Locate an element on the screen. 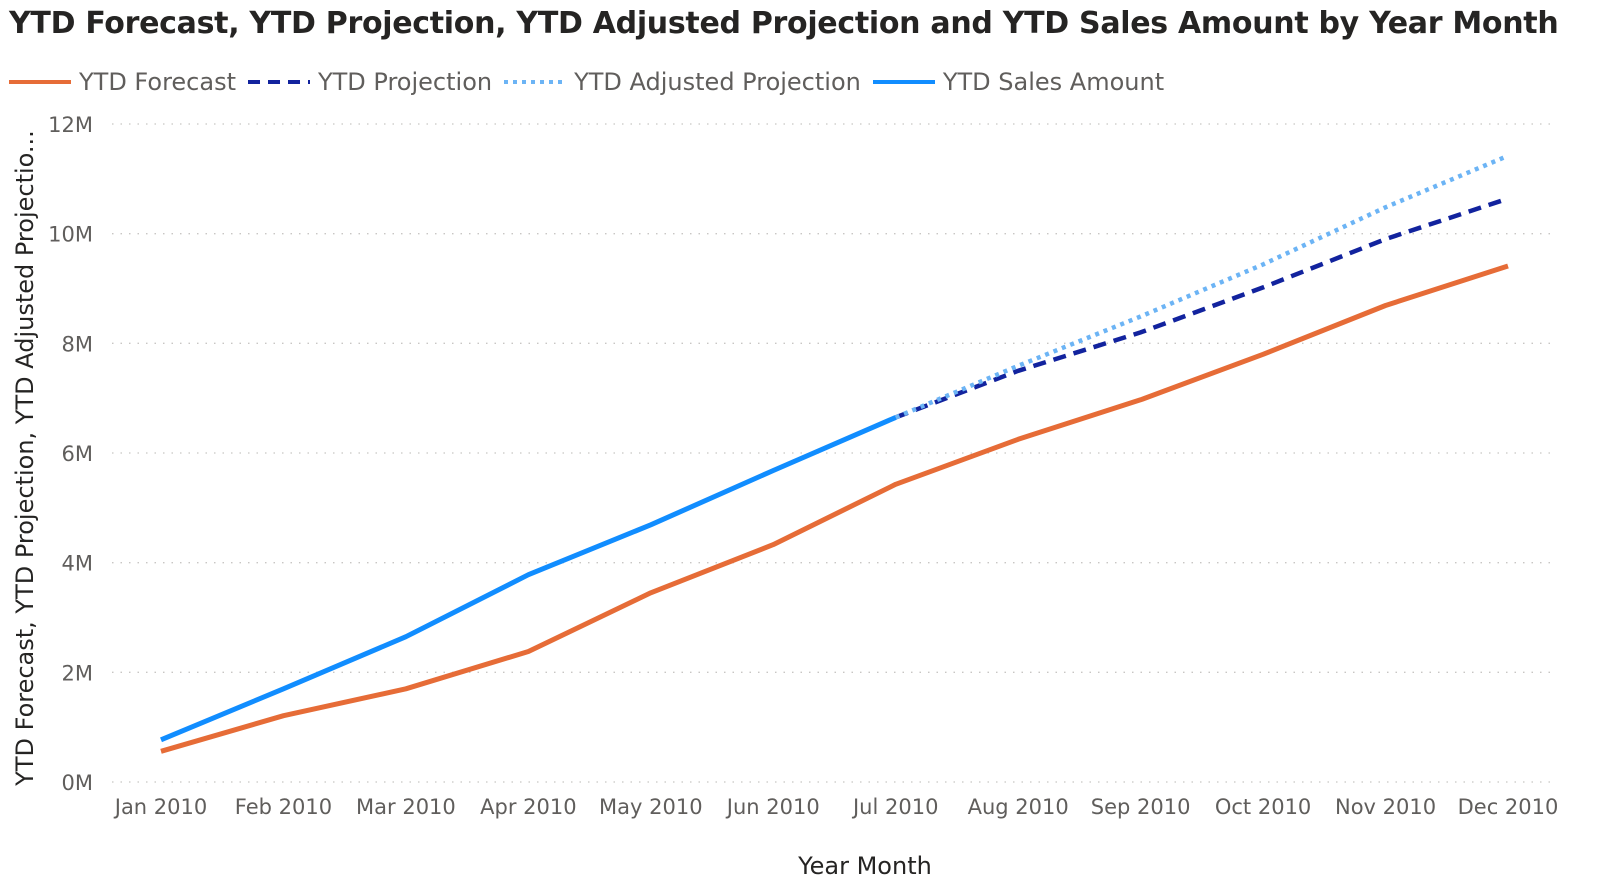 The image size is (1620, 885). y-axis-ticks: 0M 2M 4M 6M 8M 10M 12M is located at coordinates (70, 454).